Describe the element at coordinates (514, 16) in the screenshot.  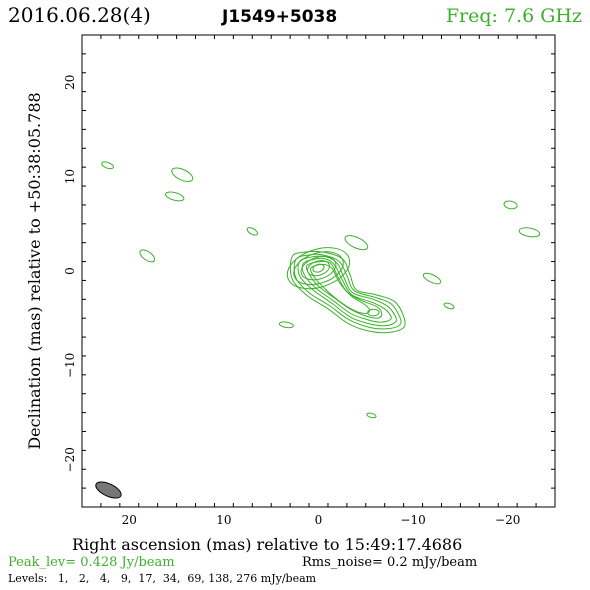
I see `frequency-label: Freq: 7.6 GHz` at that location.